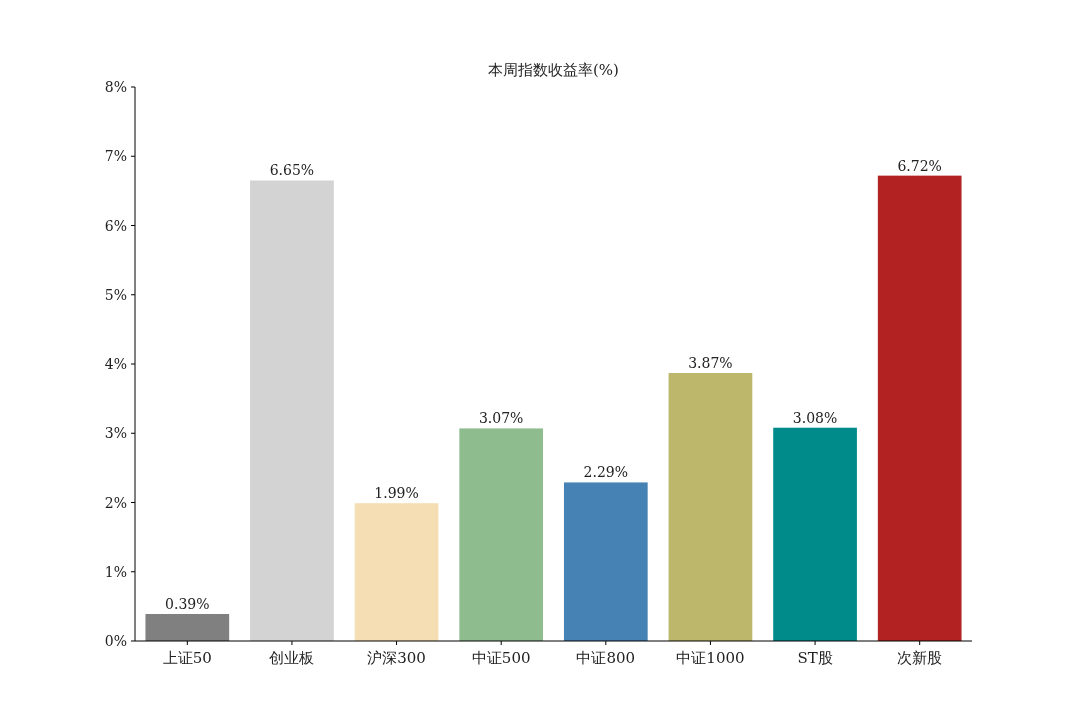 The height and width of the screenshot is (720, 1080). I want to click on x-tick-label: 中证1000, so click(710, 658).